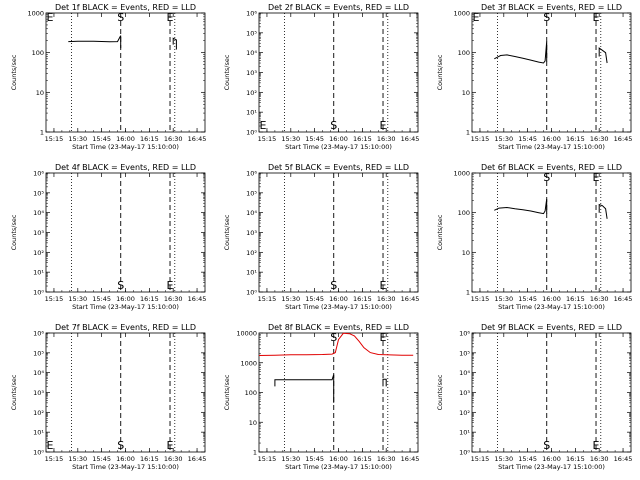 The height and width of the screenshot is (480, 640). I want to click on y-tick-label: 10¹, so click(251, 113).